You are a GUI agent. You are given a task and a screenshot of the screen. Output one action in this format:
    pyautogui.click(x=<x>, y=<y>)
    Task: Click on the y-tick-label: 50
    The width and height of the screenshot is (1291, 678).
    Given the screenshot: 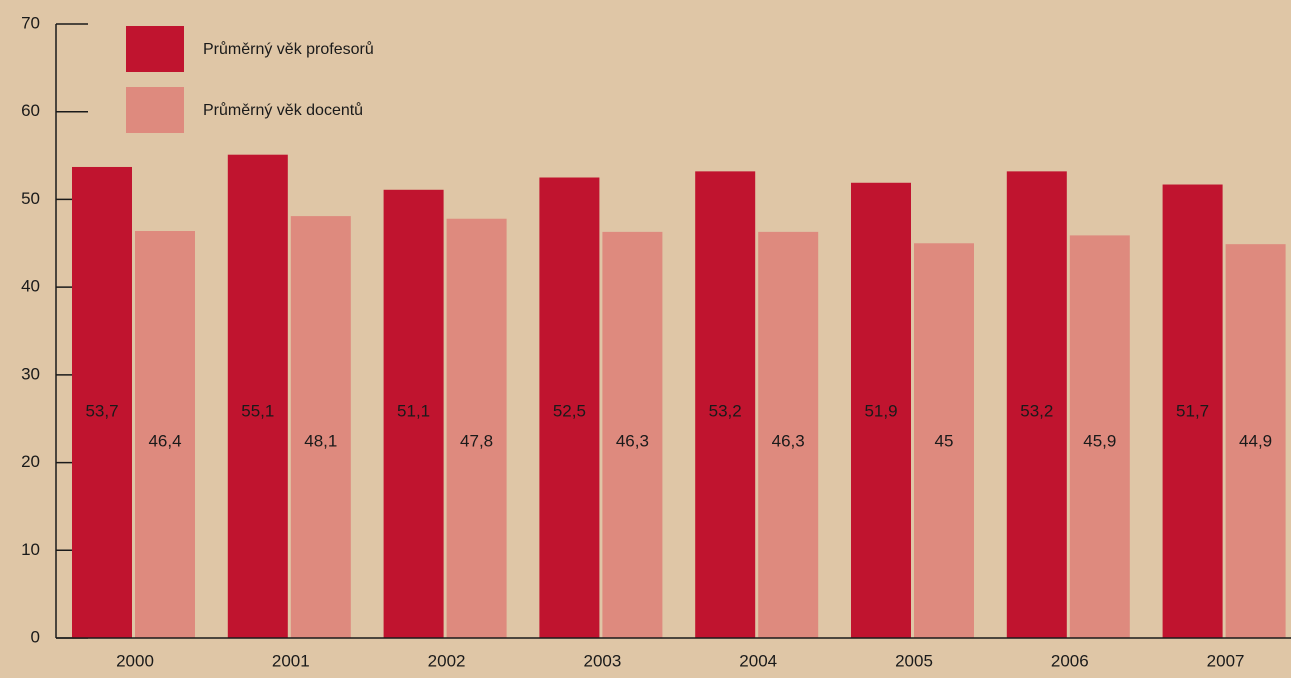 What is the action you would take?
    pyautogui.click(x=30, y=198)
    